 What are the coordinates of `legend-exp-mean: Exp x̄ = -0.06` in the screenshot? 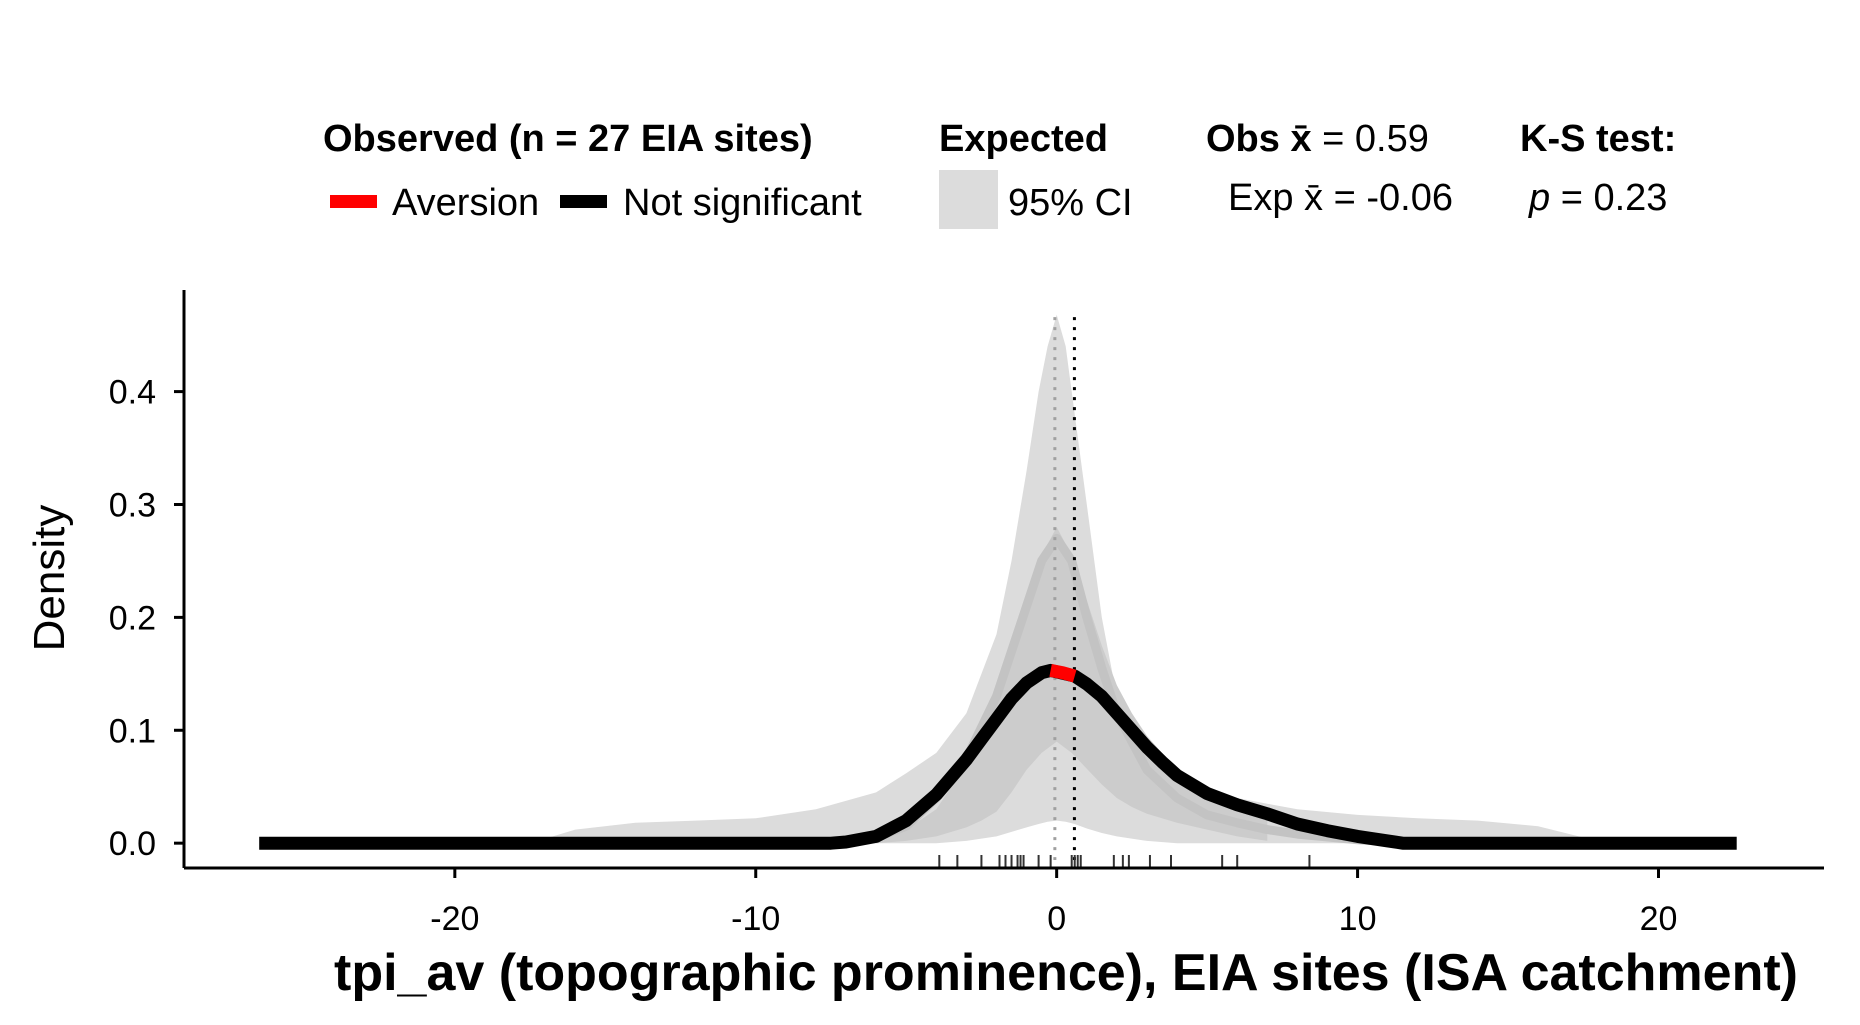 It's located at (1340, 198).